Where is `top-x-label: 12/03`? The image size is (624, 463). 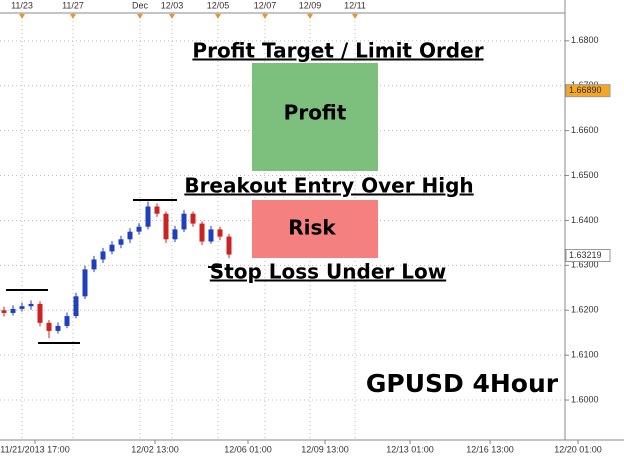 top-x-label: 12/03 is located at coordinates (172, 5).